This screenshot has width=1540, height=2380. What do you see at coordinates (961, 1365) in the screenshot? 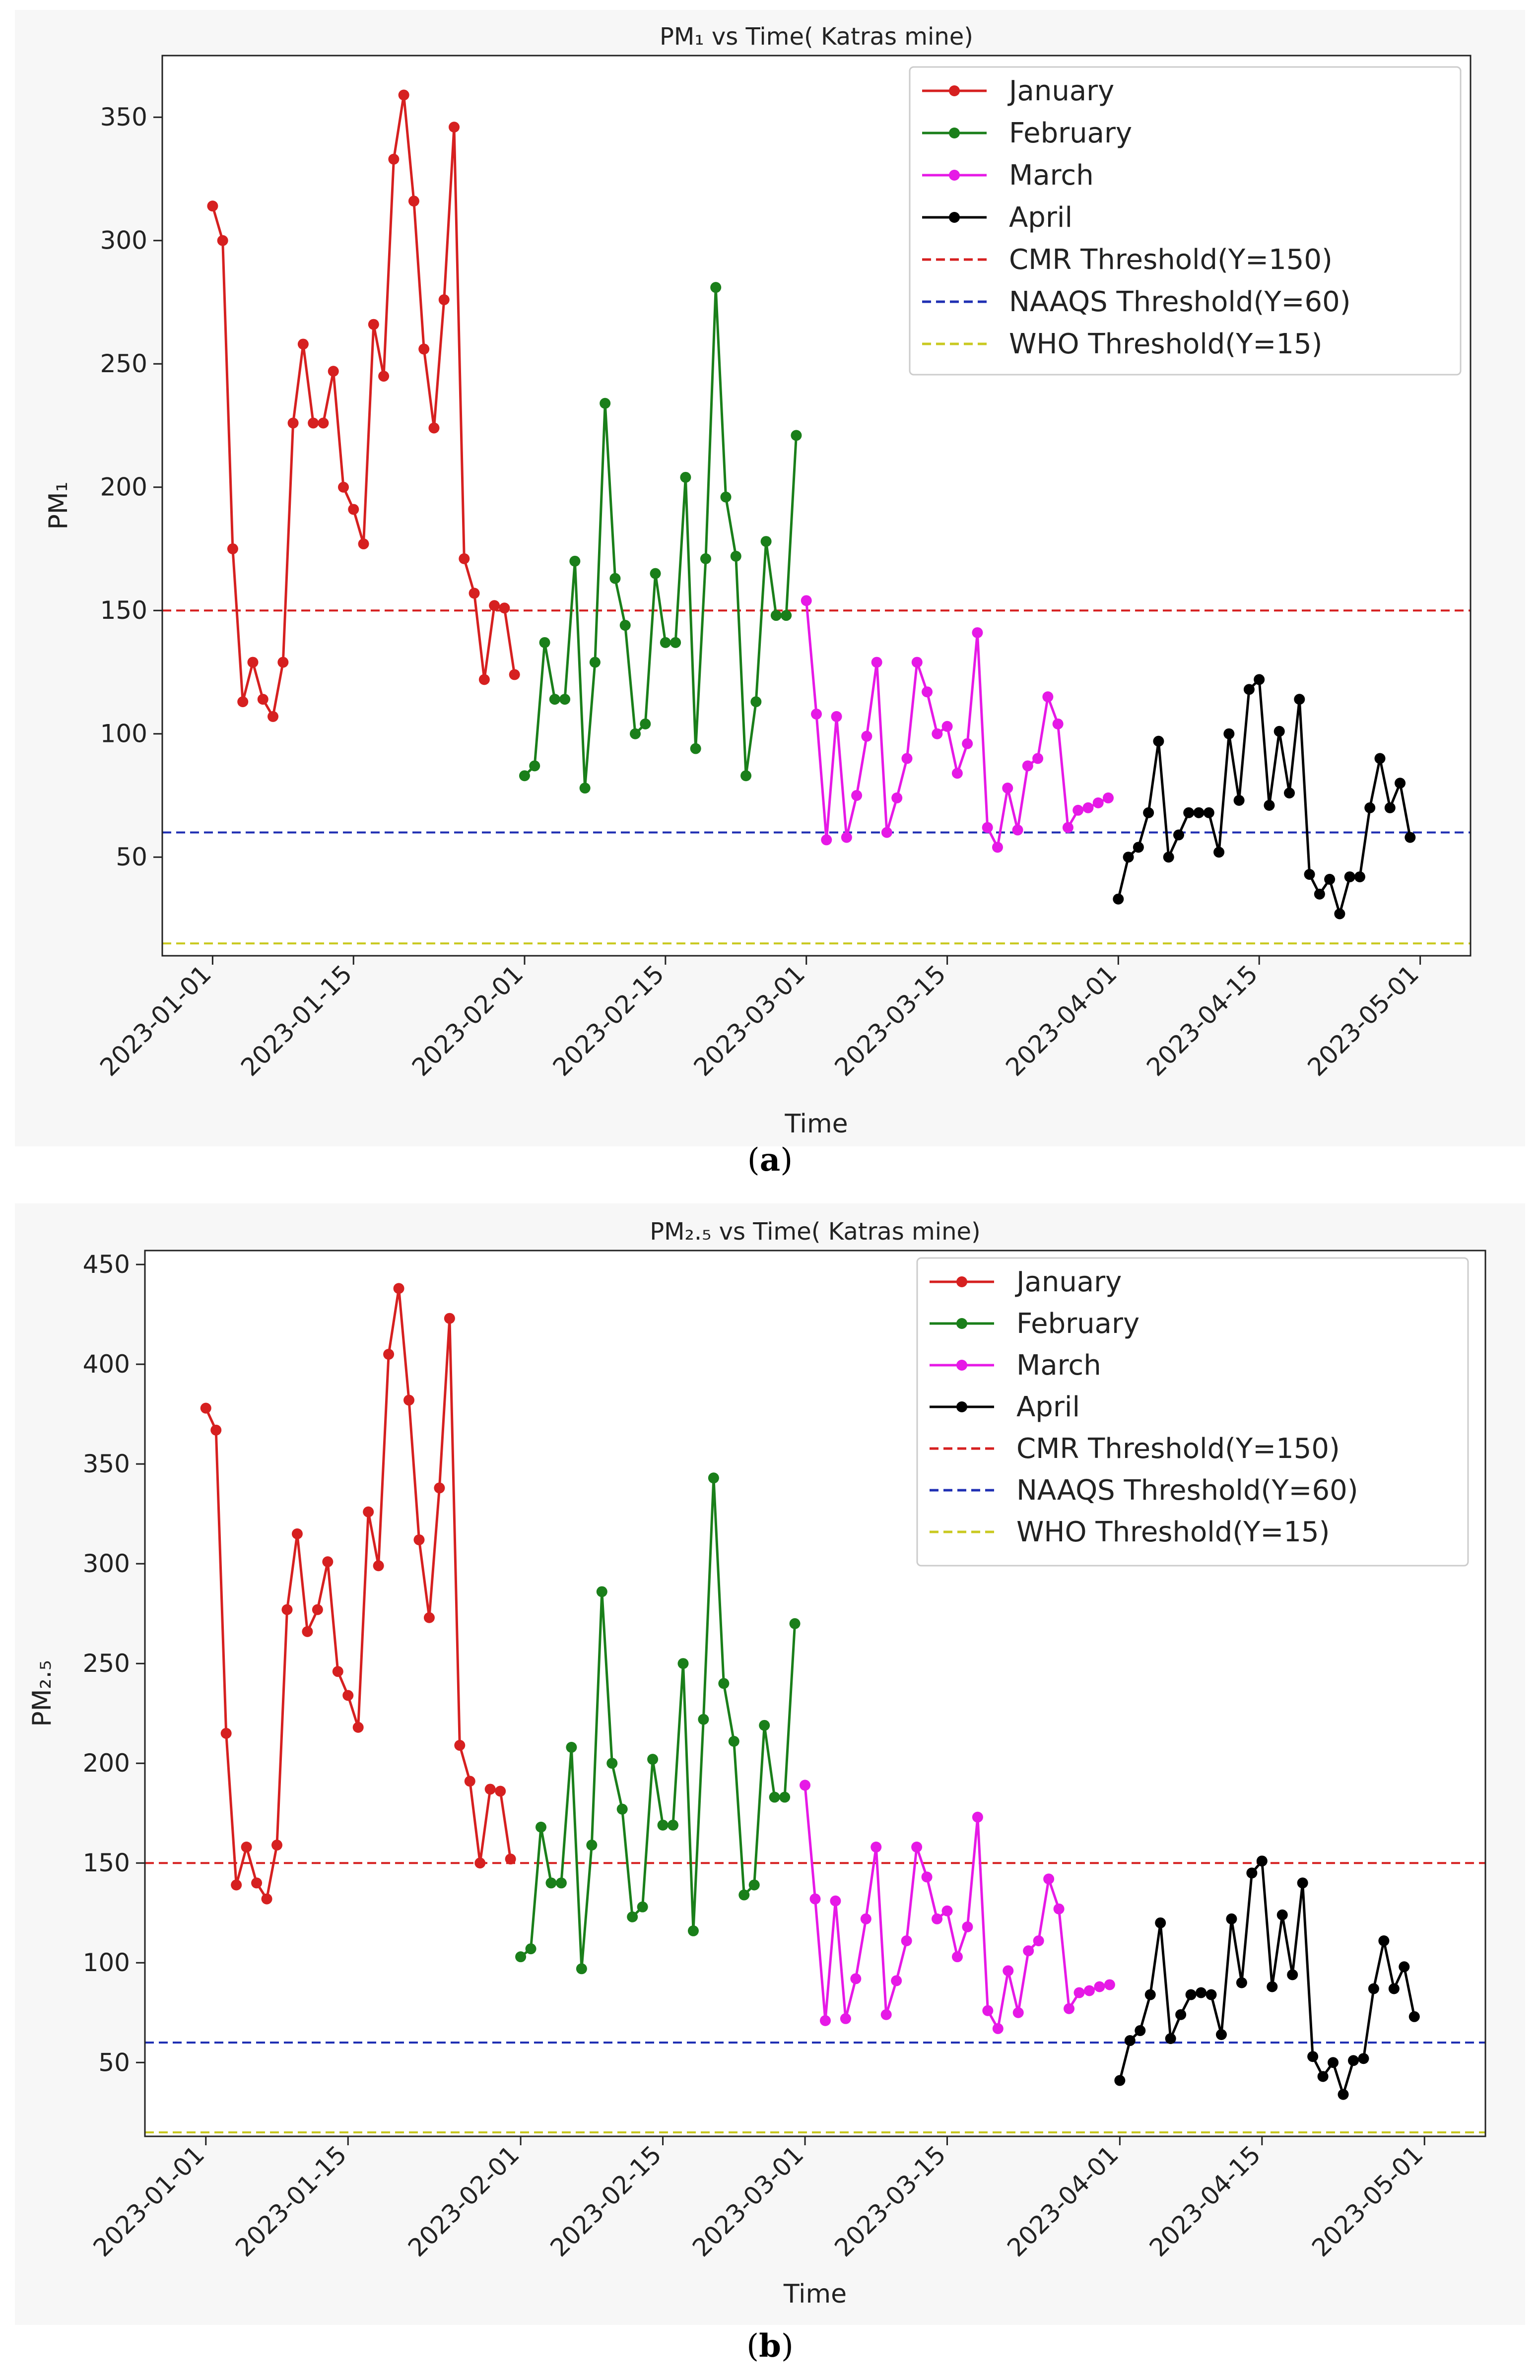
I see `chart1-legend-marker-march` at bounding box center [961, 1365].